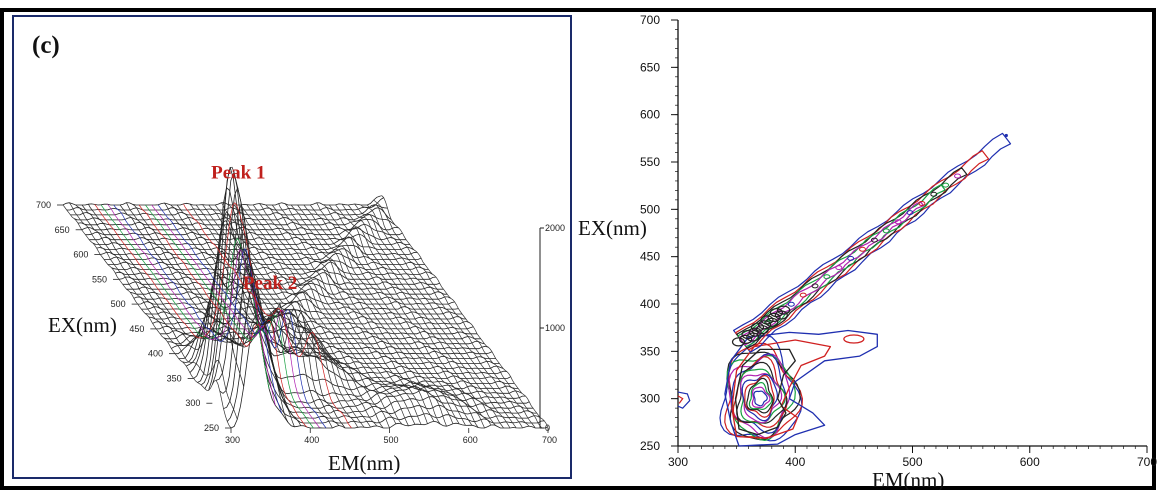  What do you see at coordinates (46, 45) in the screenshot?
I see `panel-label: (c)` at bounding box center [46, 45].